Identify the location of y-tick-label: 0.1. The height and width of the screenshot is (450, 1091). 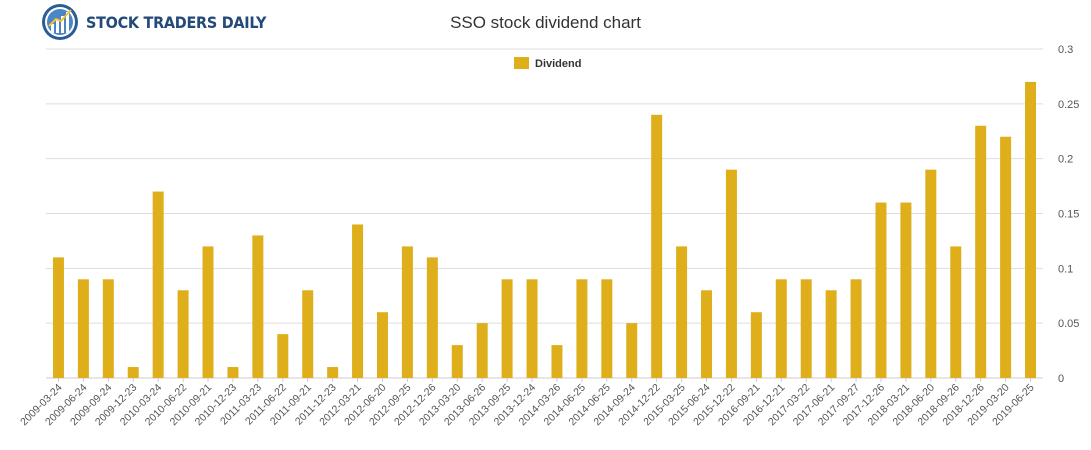
(1065, 269).